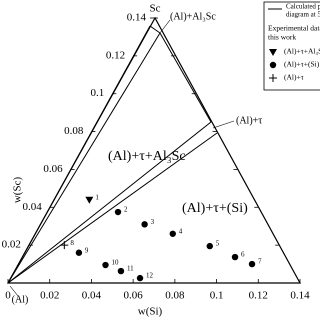  I want to click on corner-label: (Al), so click(20, 299).